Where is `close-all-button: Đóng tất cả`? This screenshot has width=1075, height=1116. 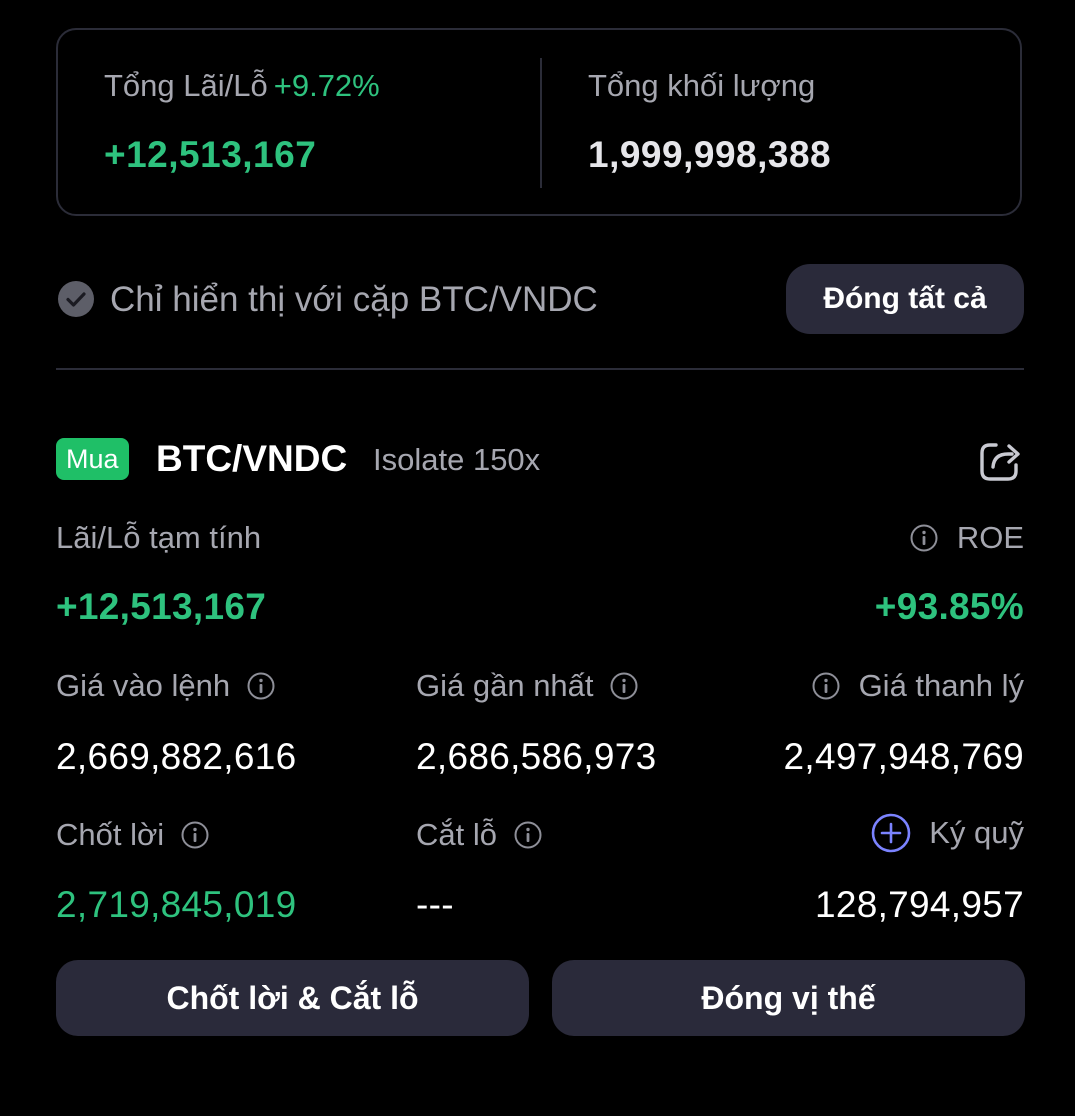 close-all-button: Đóng tất cả is located at coordinates (905, 299).